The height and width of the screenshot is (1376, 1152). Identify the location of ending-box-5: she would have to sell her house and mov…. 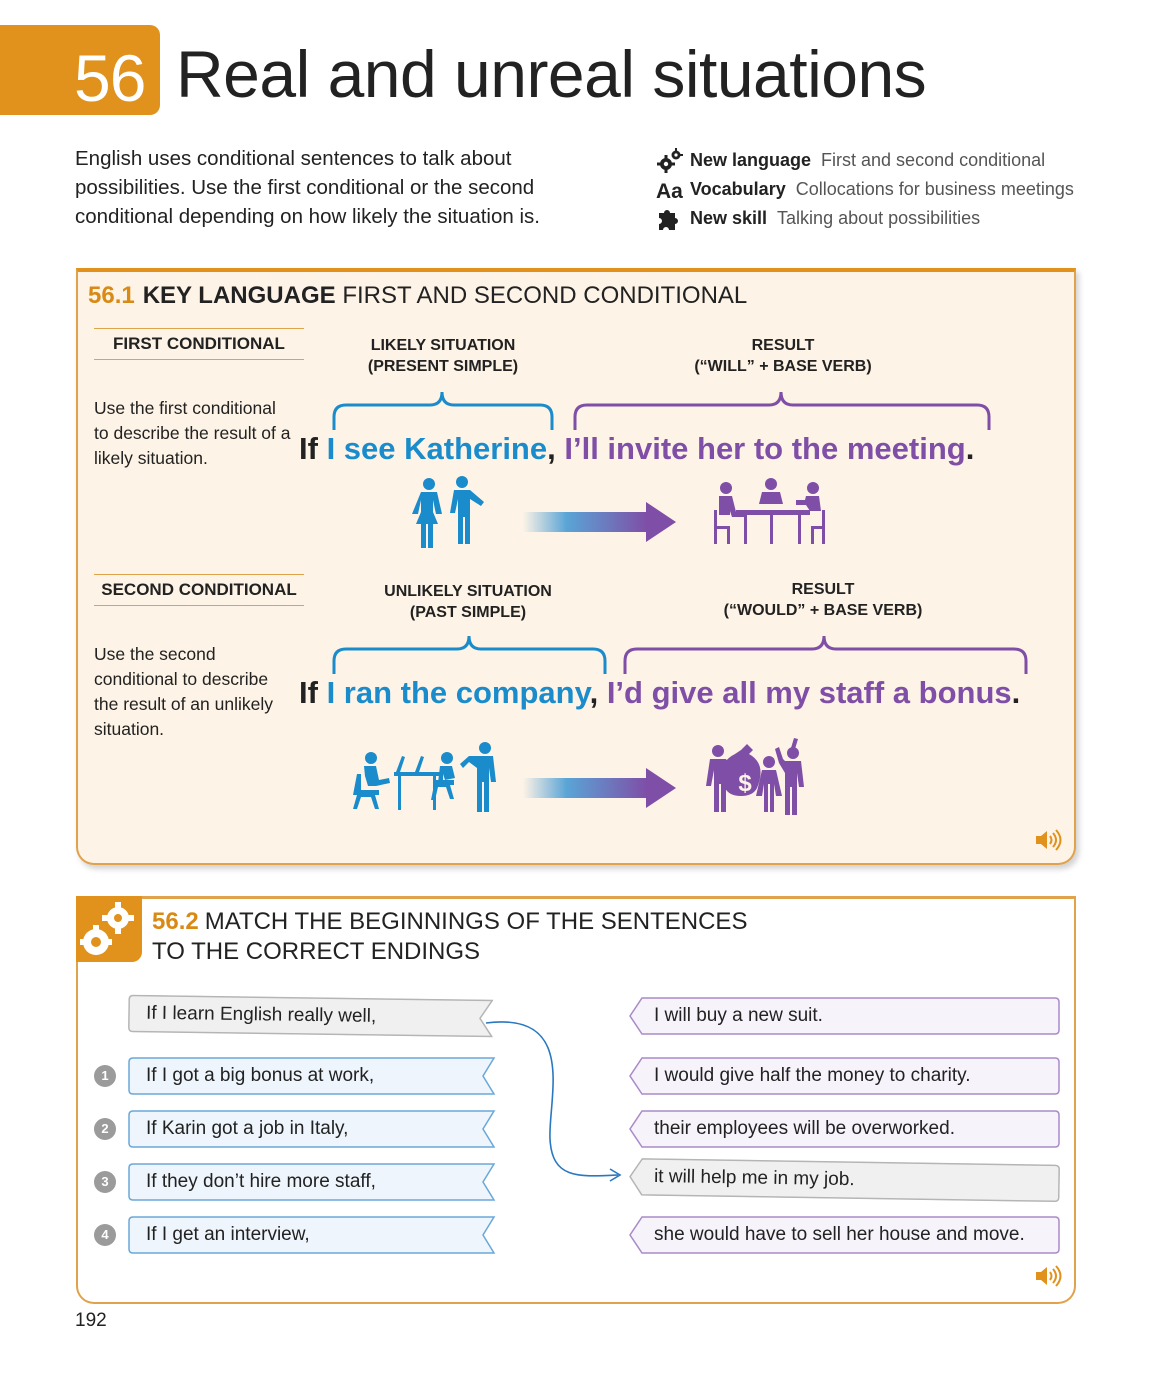
(844, 1235).